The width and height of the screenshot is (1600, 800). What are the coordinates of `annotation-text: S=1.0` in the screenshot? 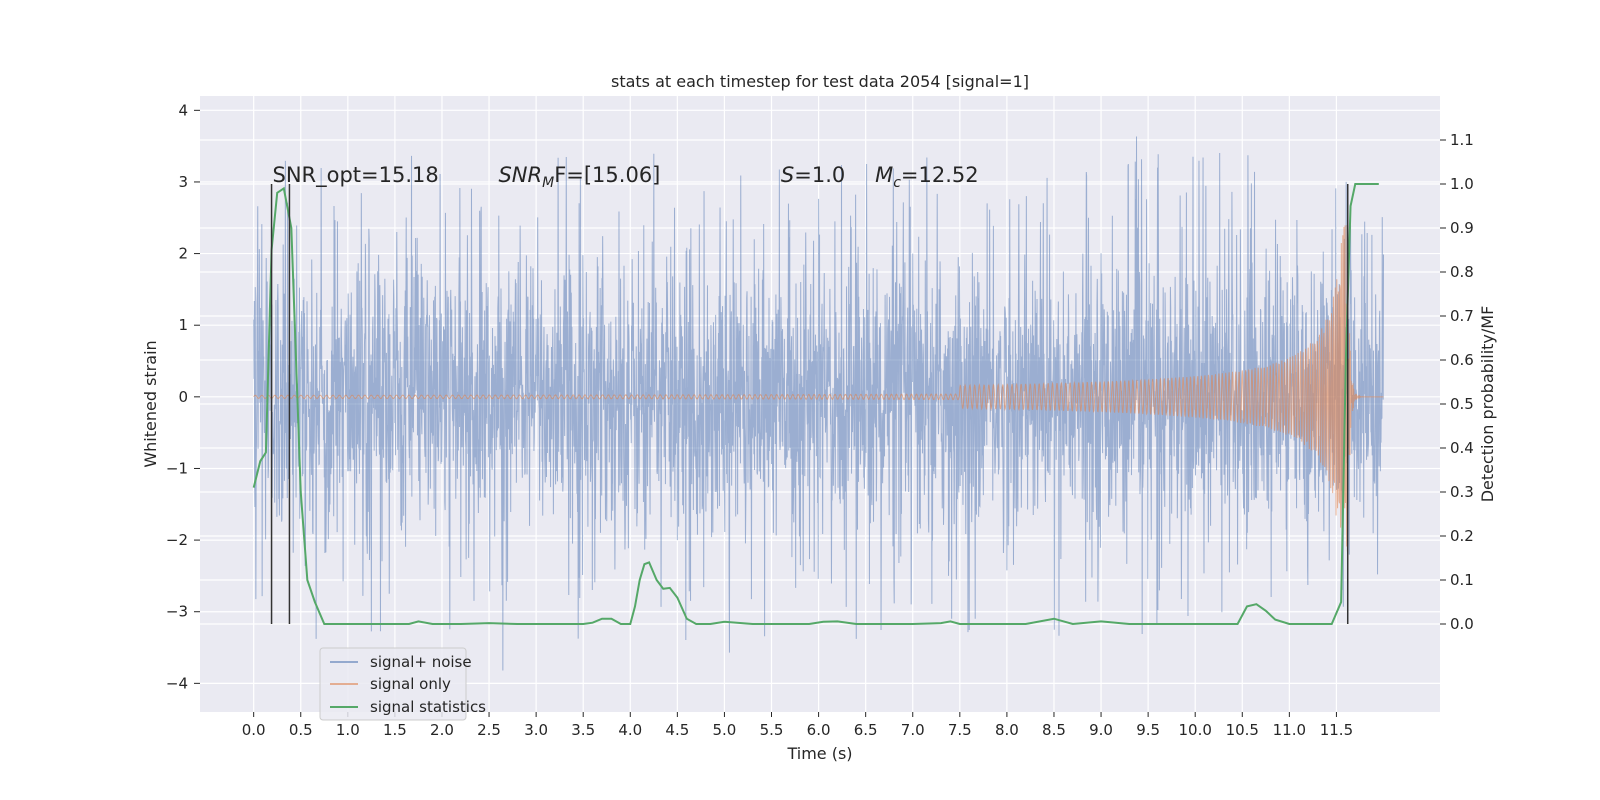 It's located at (813, 175).